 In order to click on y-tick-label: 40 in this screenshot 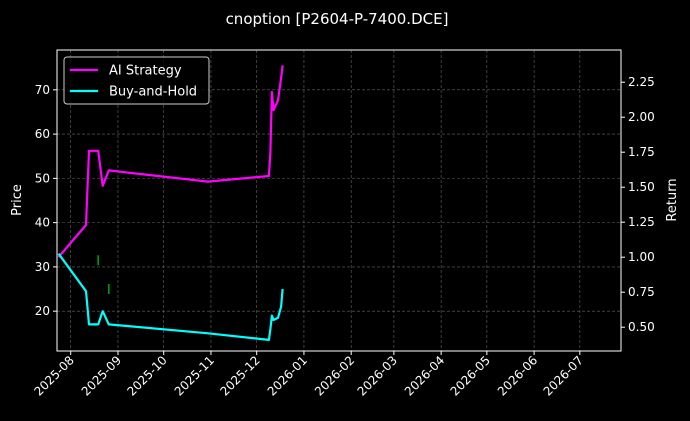, I will do `click(42, 223)`.